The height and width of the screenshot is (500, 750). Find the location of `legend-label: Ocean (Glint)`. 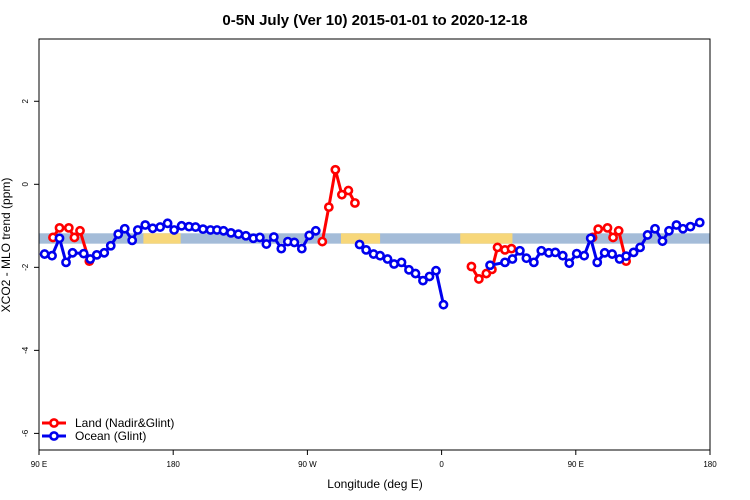

legend-label: Ocean (Glint) is located at coordinates (110, 436).